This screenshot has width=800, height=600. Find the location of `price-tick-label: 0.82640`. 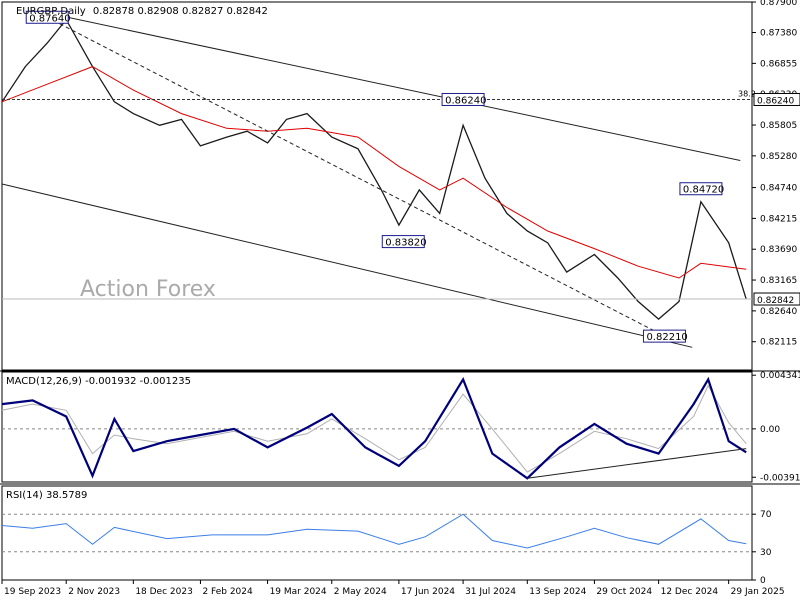

price-tick-label: 0.82640 is located at coordinates (778, 312).